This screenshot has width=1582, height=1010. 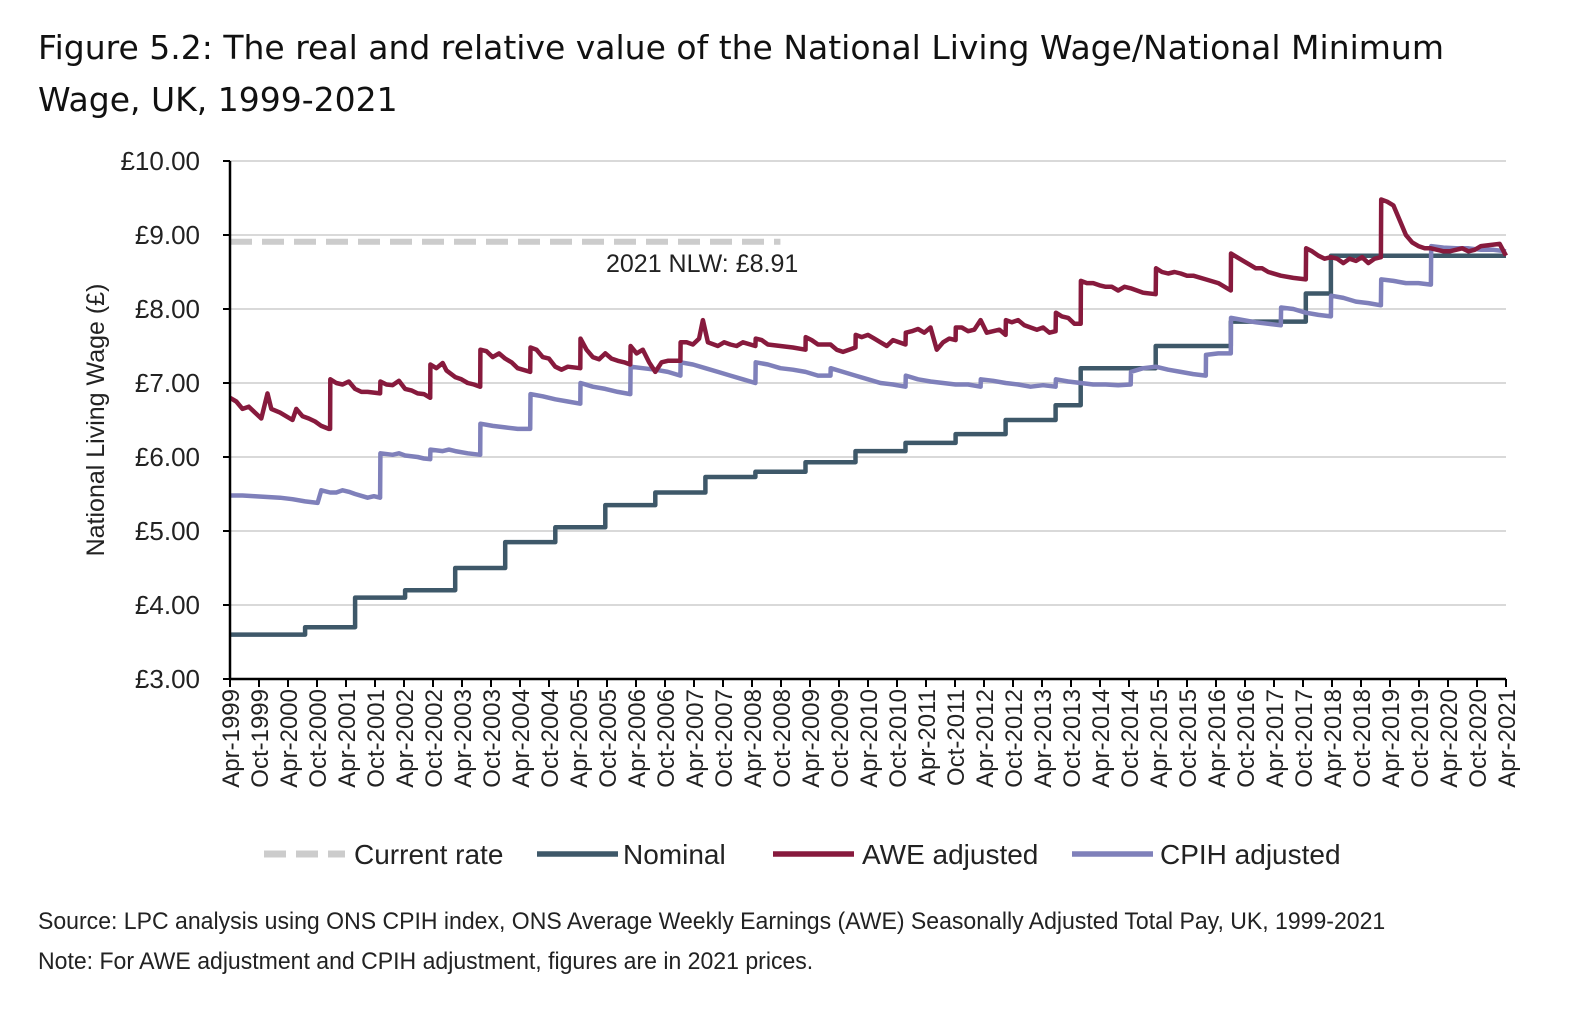 What do you see at coordinates (1333, 738) in the screenshot?
I see `x-tick-label: Apr-2018` at bounding box center [1333, 738].